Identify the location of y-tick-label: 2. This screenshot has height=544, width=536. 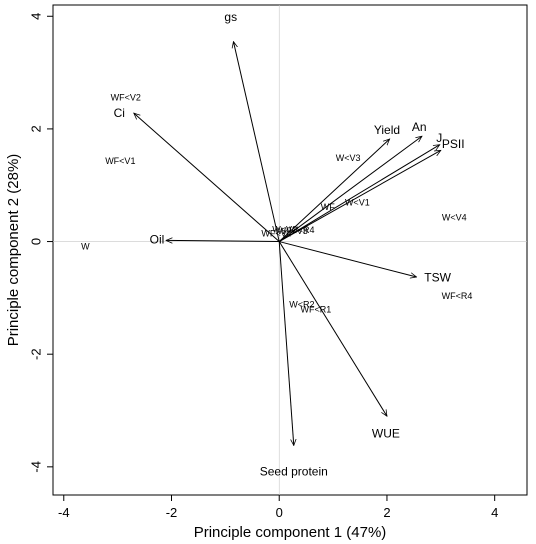
(35, 128).